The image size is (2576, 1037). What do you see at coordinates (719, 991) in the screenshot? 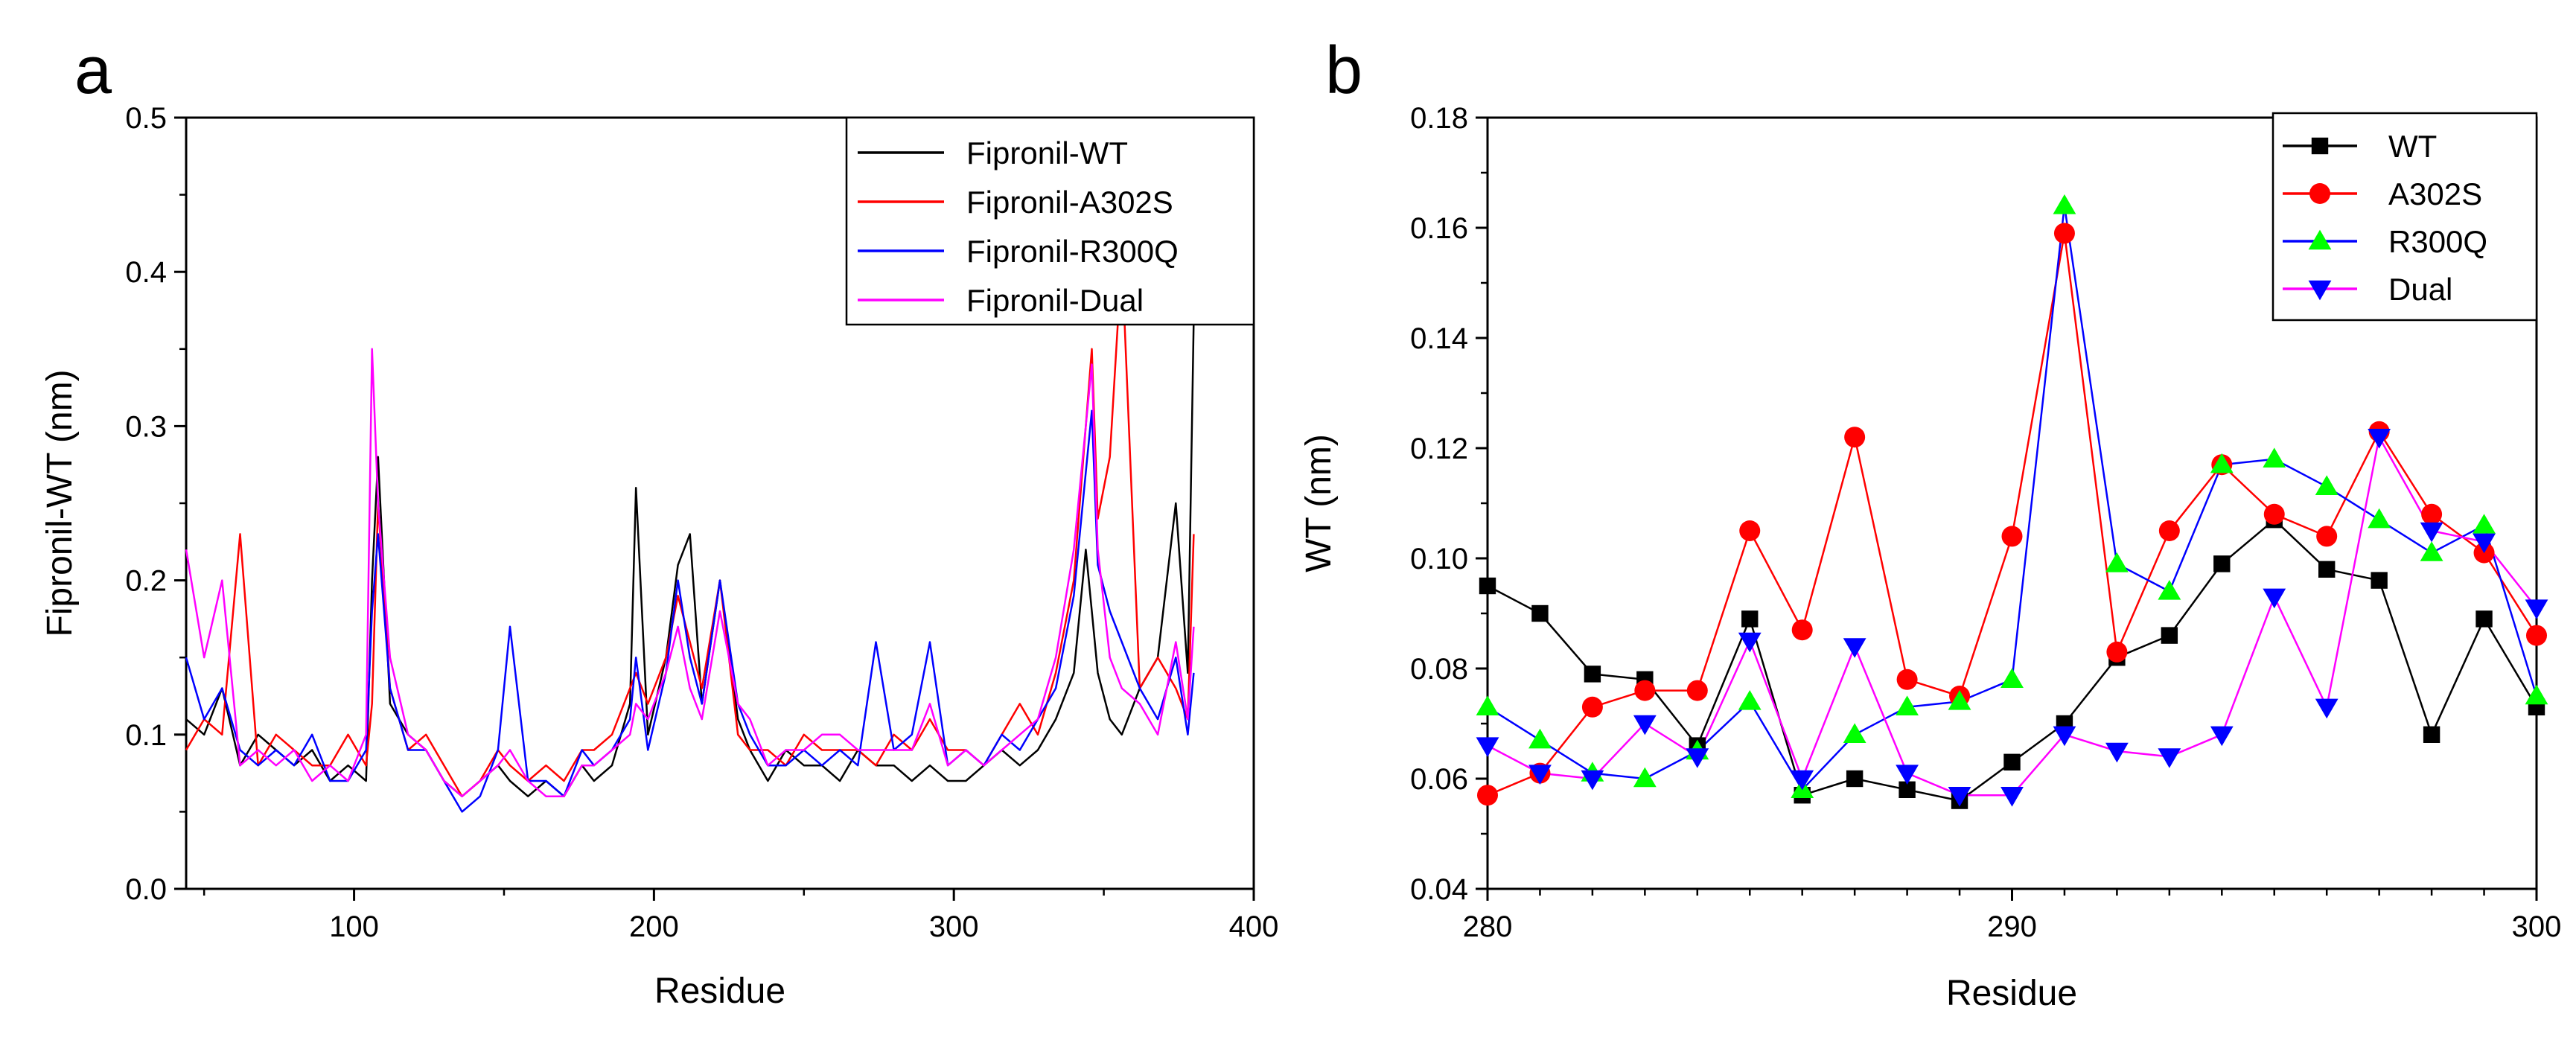
I see `panel-a-x-axis-label: Residue` at bounding box center [719, 991].